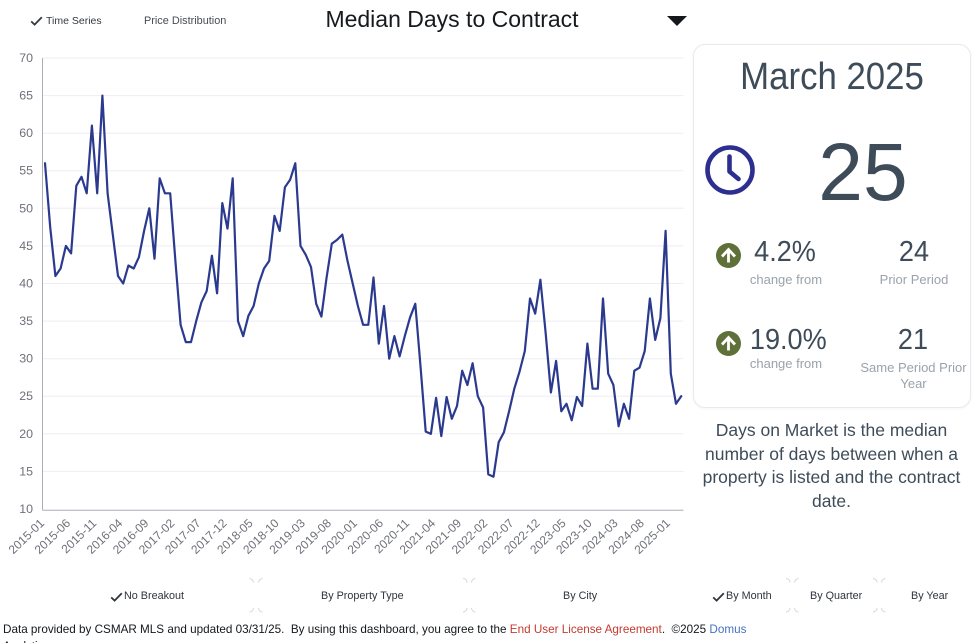  Describe the element at coordinates (26, 133) in the screenshot. I see `svg-text: 60` at that location.